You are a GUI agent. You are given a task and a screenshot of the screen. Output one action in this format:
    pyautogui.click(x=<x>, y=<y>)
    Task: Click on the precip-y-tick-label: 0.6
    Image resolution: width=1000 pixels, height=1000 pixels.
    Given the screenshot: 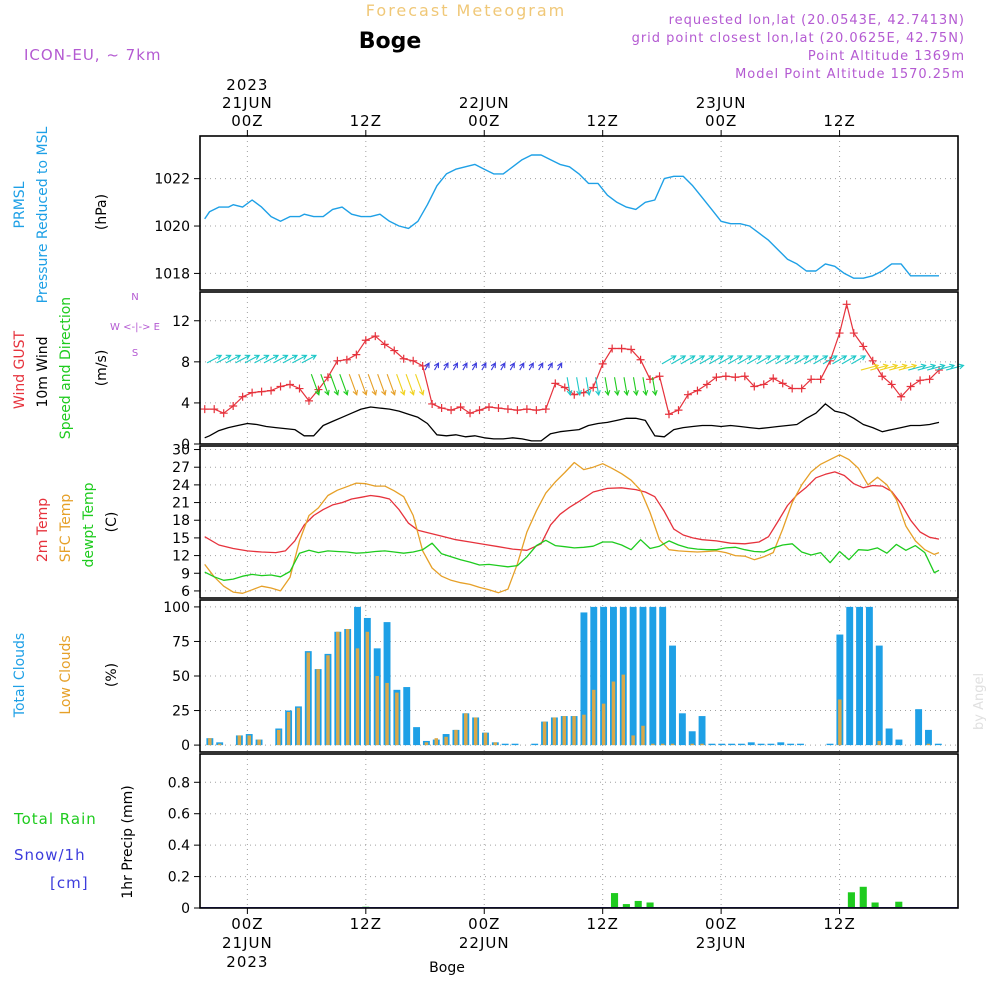 What is the action you would take?
    pyautogui.click(x=179, y=815)
    